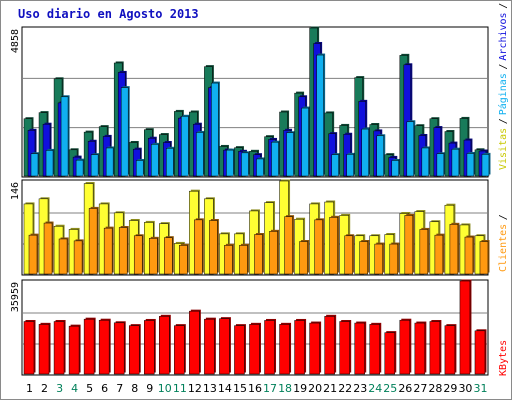  Describe the element at coordinates (15, 191) in the screenshot. I see `panel-2-ymax-label: 146` at that location.